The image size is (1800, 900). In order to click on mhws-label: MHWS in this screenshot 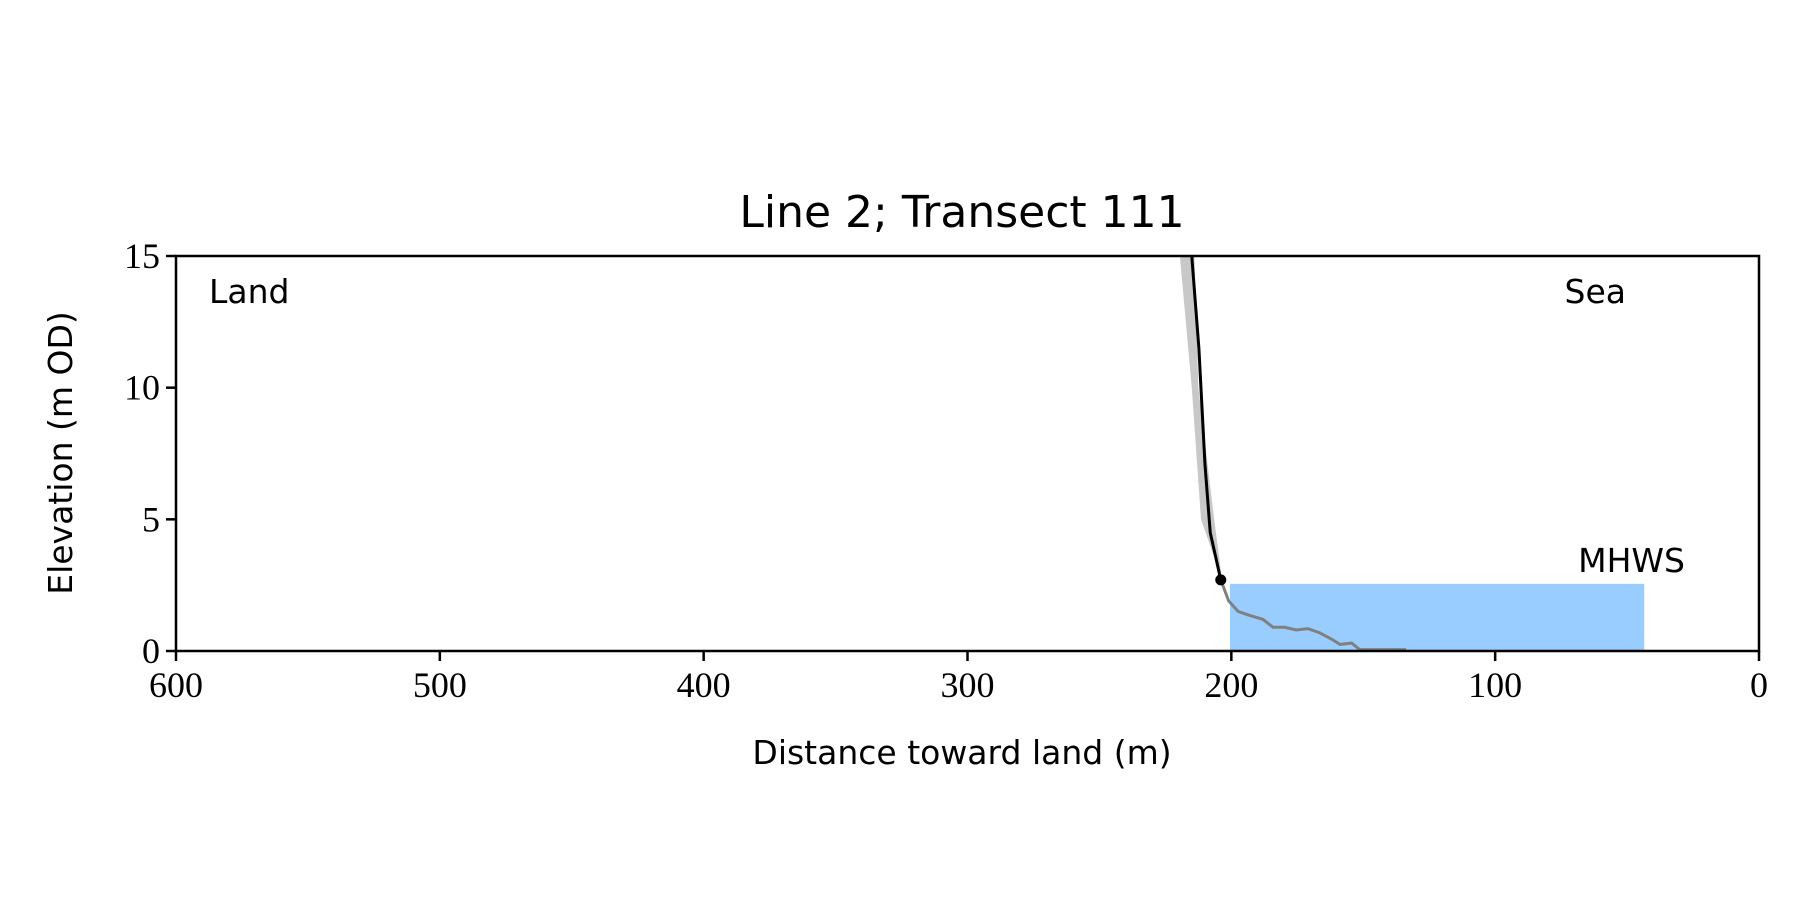, I will do `click(1631, 560)`.